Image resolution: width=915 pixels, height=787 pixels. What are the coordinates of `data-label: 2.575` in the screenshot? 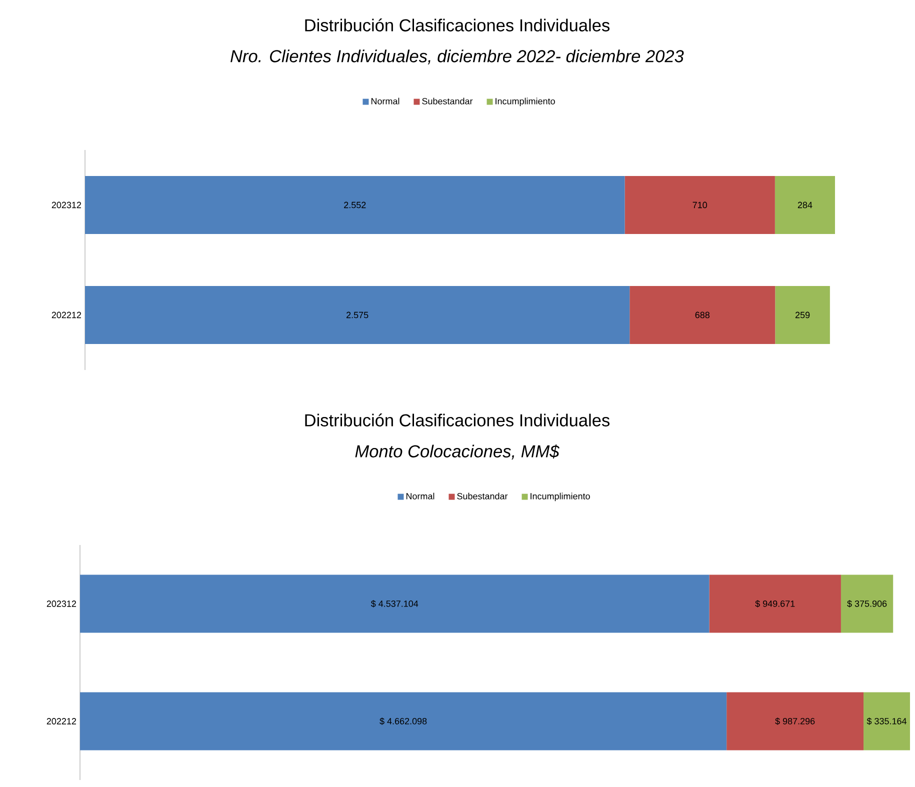 It's located at (357, 315).